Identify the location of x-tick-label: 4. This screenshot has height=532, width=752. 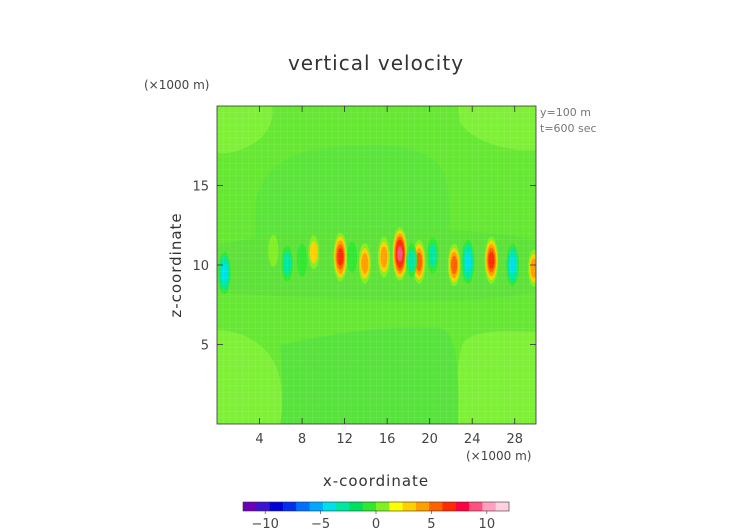
(259, 439).